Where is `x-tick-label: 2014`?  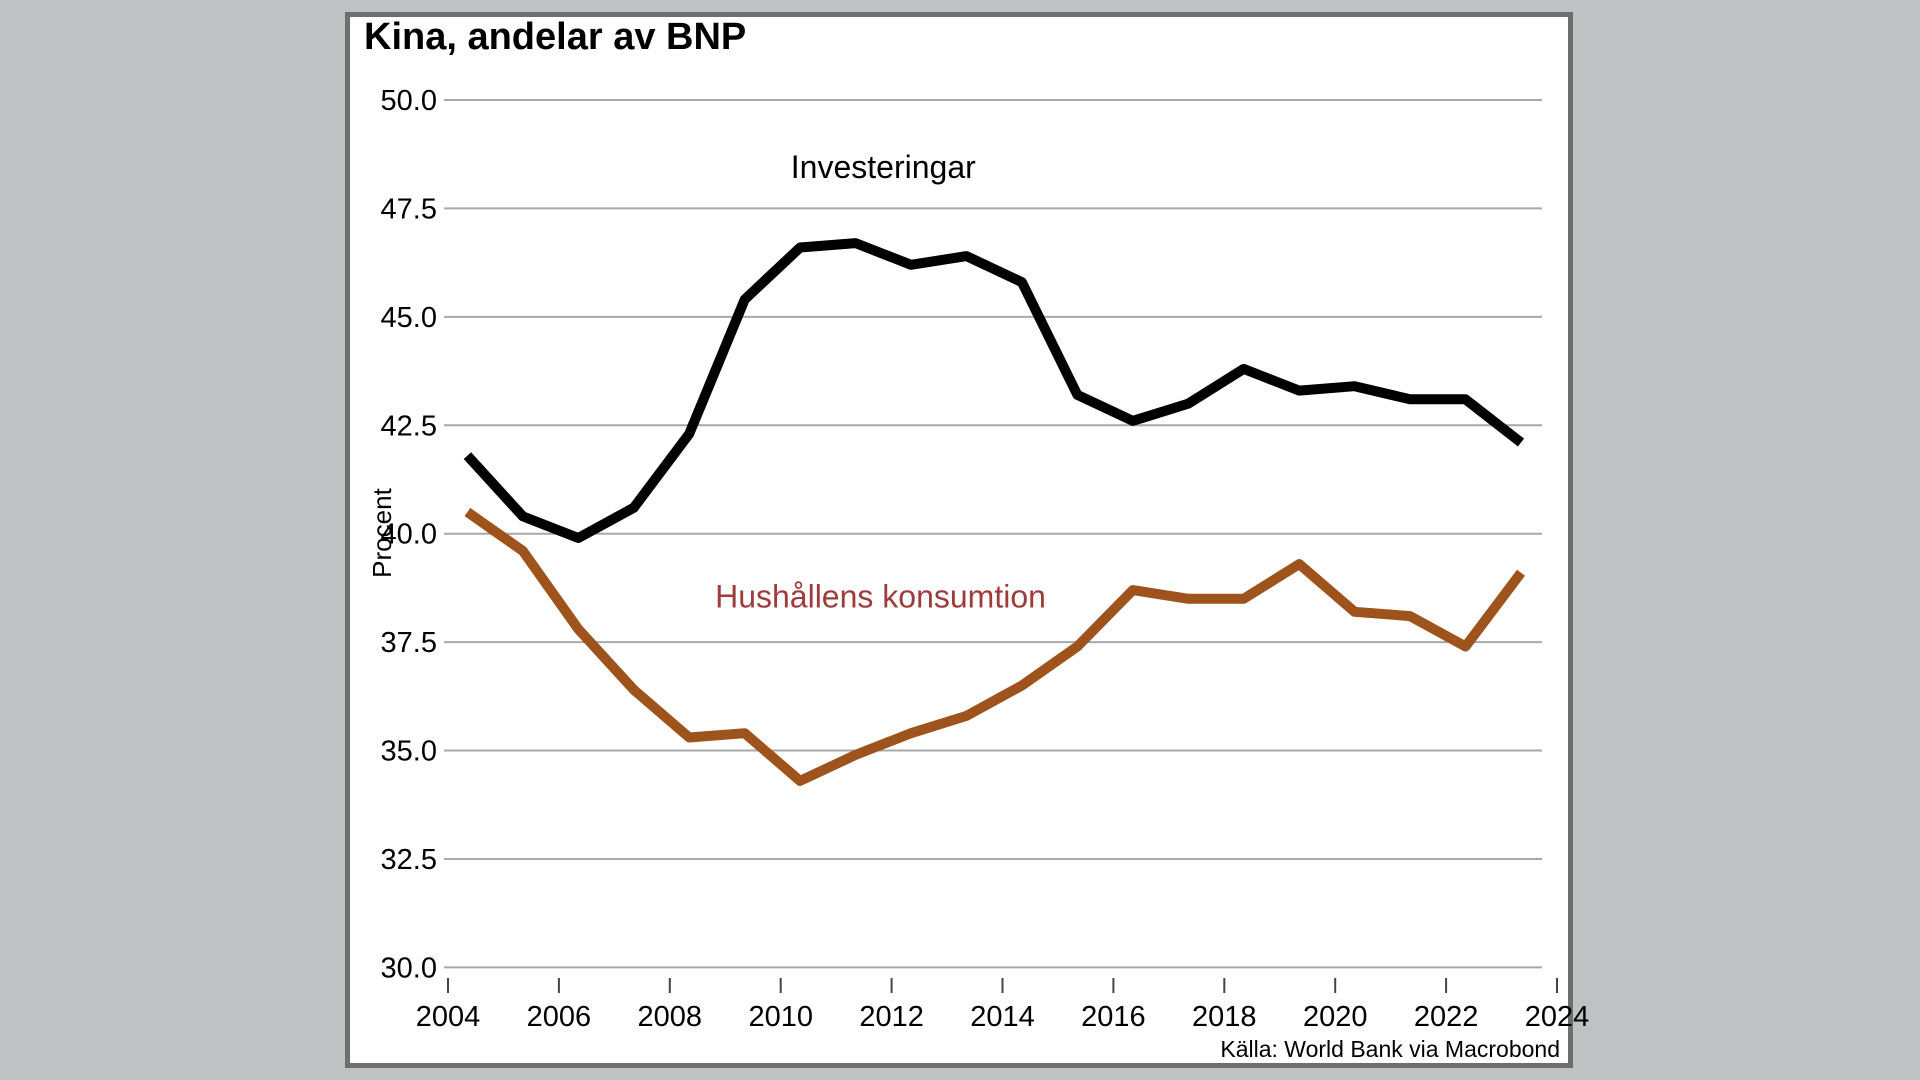
x-tick-label: 2014 is located at coordinates (1002, 1017).